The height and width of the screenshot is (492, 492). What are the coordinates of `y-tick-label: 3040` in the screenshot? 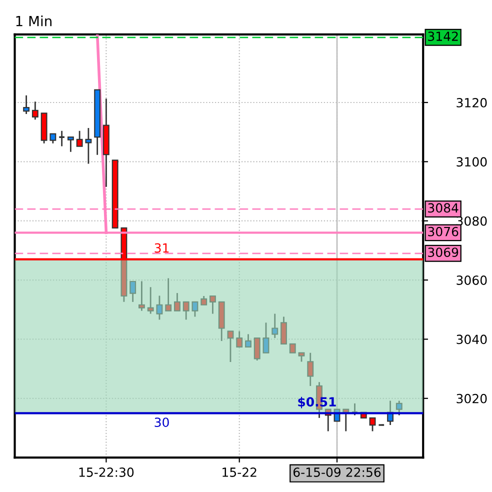 It's located at (471, 339).